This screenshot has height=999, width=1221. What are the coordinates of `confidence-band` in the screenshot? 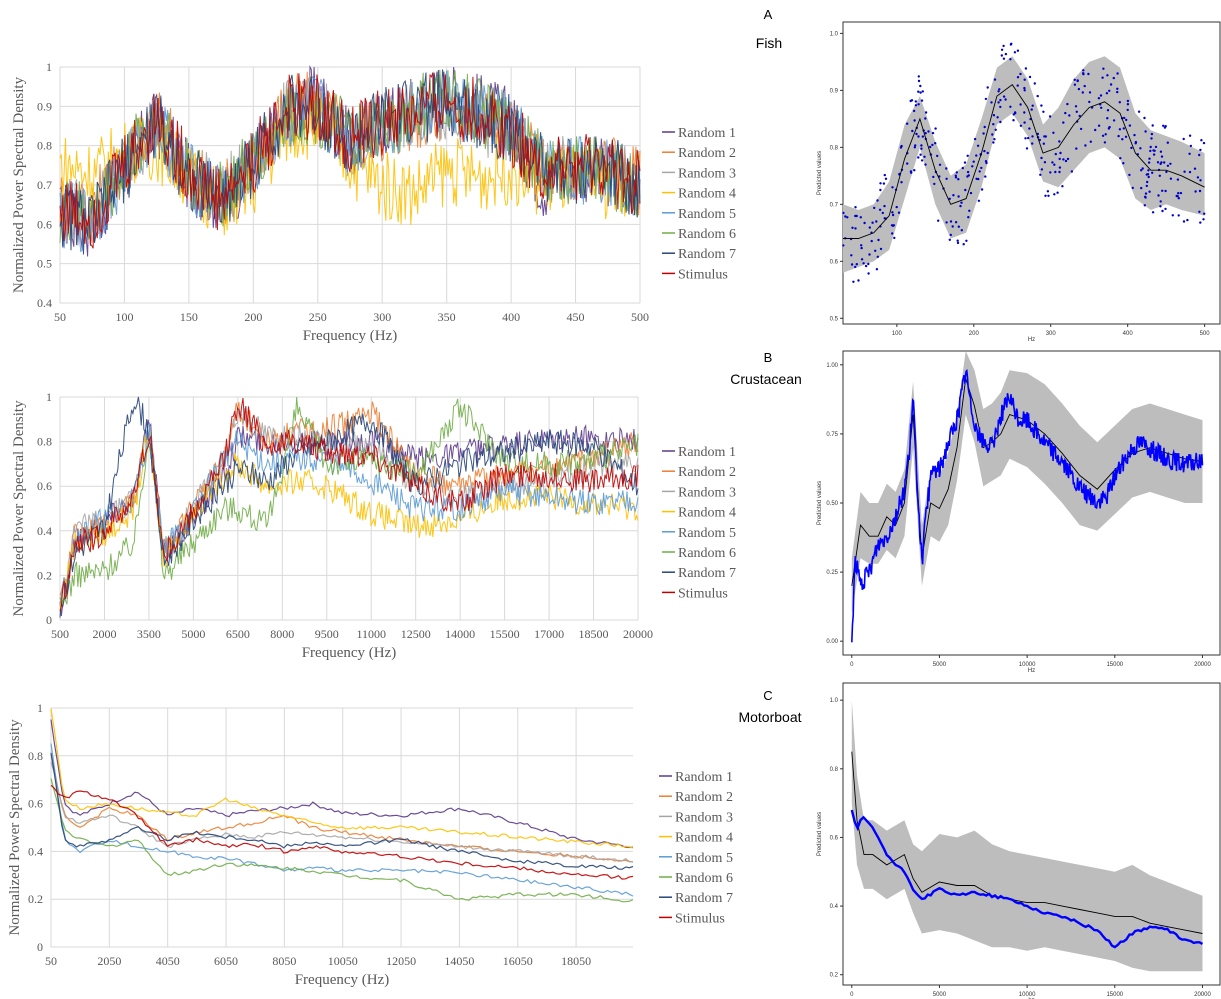 It's located at (1027, 836).